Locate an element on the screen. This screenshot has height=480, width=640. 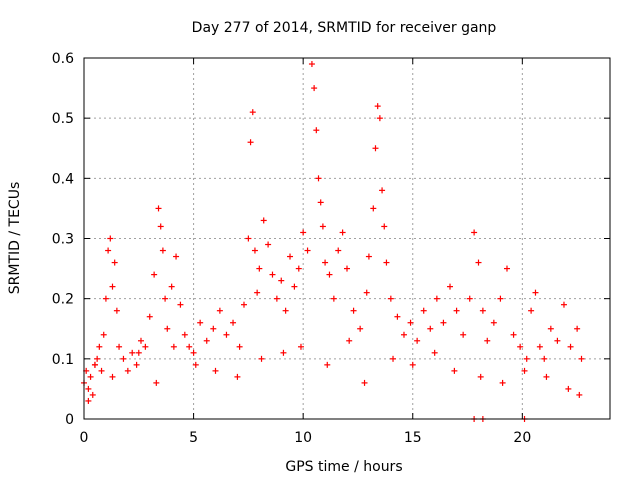
x-tick-label: 5 is located at coordinates (193, 438).